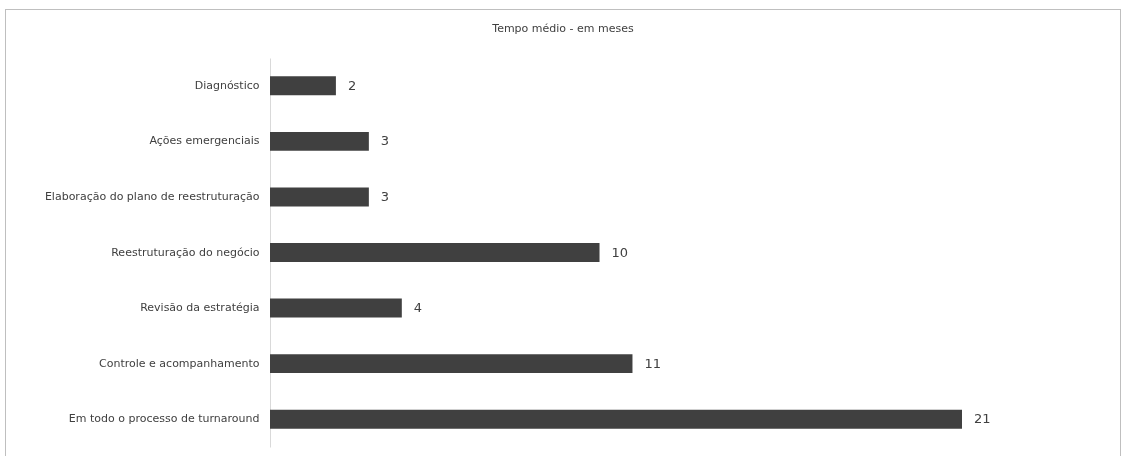 The width and height of the screenshot is (1127, 456). What do you see at coordinates (418, 308) in the screenshot?
I see `data-label: 4` at bounding box center [418, 308].